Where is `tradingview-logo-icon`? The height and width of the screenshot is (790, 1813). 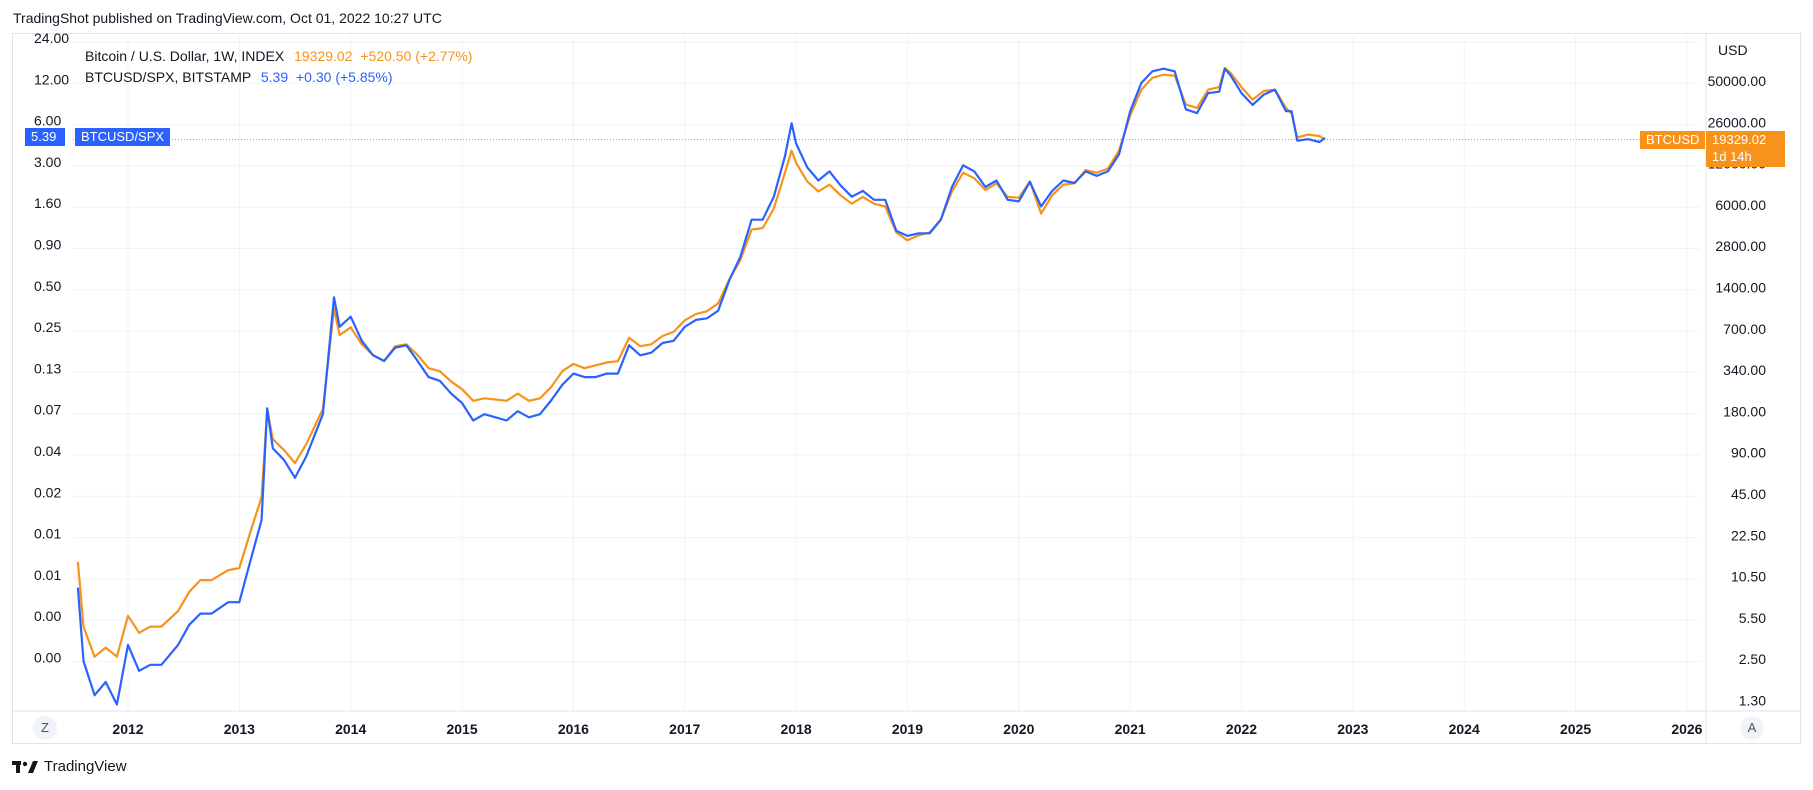 tradingview-logo-icon is located at coordinates (25, 766).